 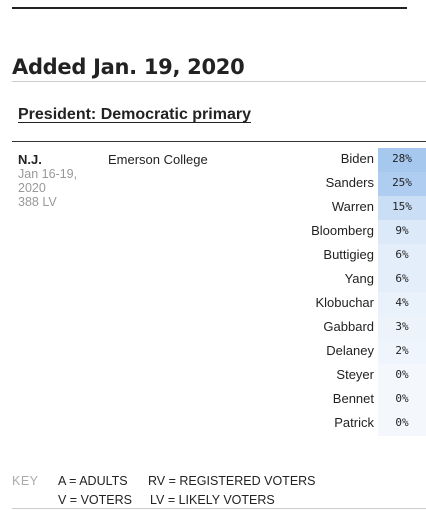 I want to click on candidate-name: Biden, so click(x=357, y=158).